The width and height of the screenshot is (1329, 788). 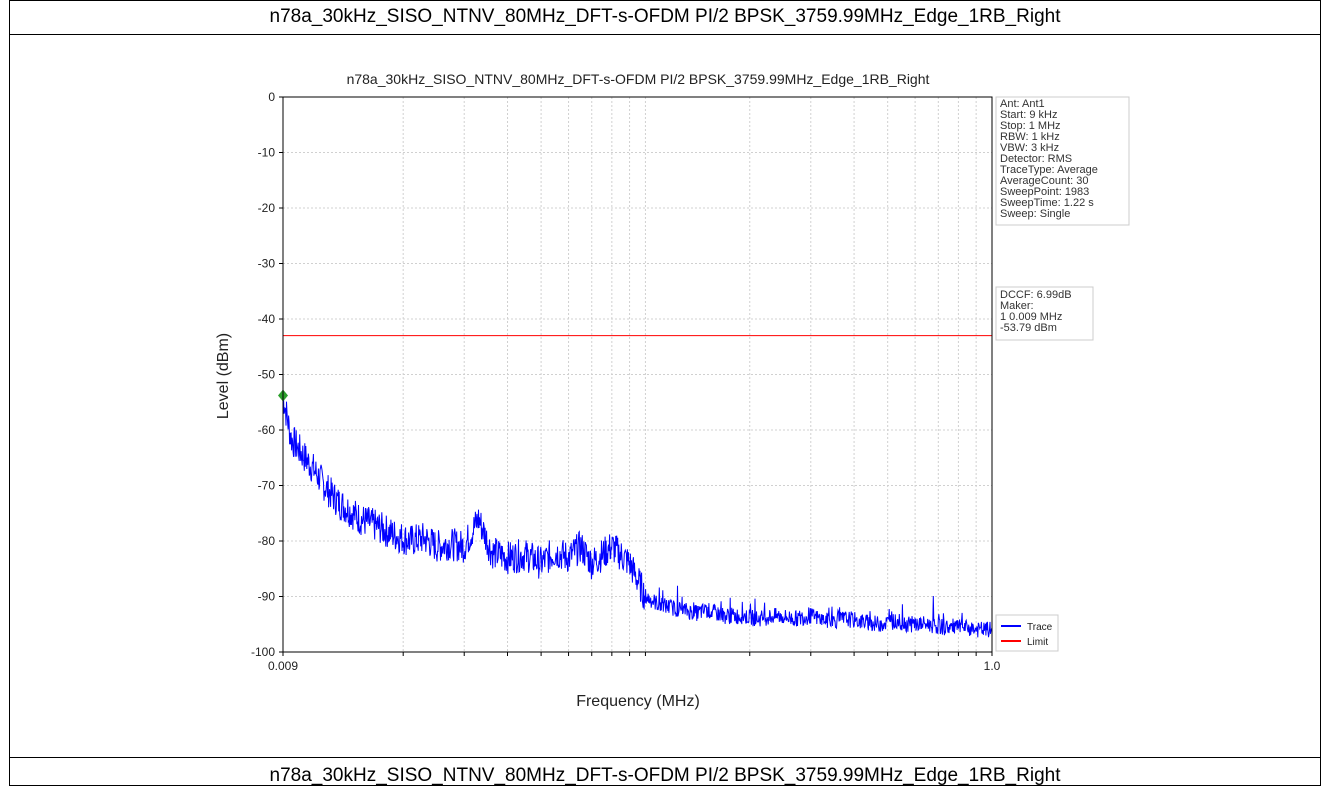 I want to click on y-tick-label: -40, so click(x=267, y=319).